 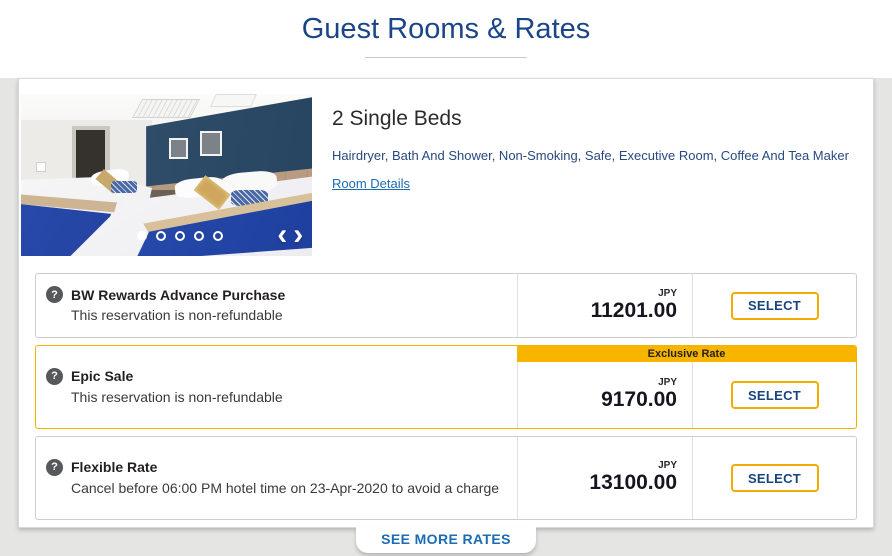 I want to click on page-title: Guest Rooms & Rates, so click(x=446, y=29).